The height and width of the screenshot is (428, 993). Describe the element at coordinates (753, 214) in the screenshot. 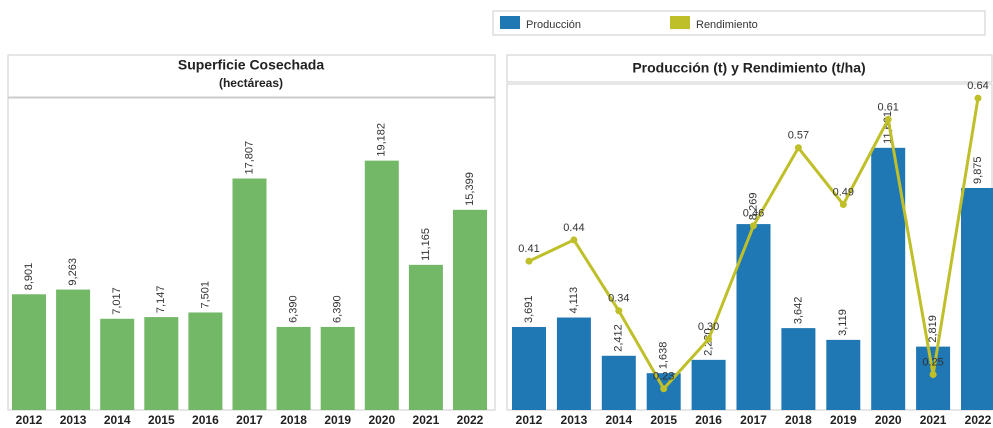

I see `data-label: 0.46` at that location.